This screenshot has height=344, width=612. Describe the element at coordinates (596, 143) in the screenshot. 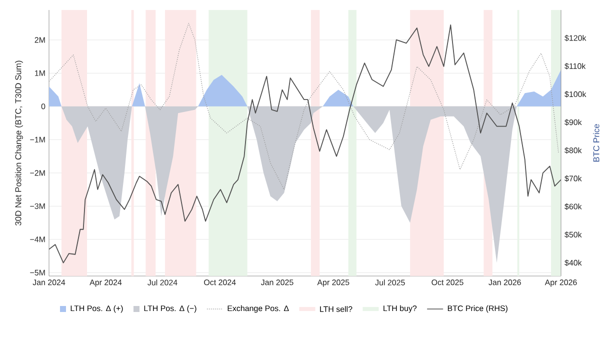

I see `y2-axis-title: BTC Price` at that location.